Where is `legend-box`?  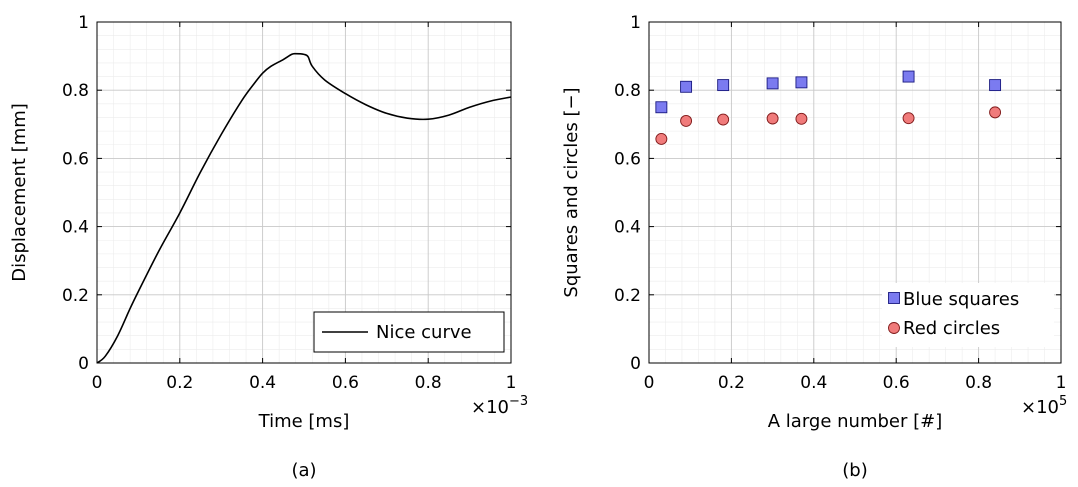
legend-box is located at coordinates (968, 315).